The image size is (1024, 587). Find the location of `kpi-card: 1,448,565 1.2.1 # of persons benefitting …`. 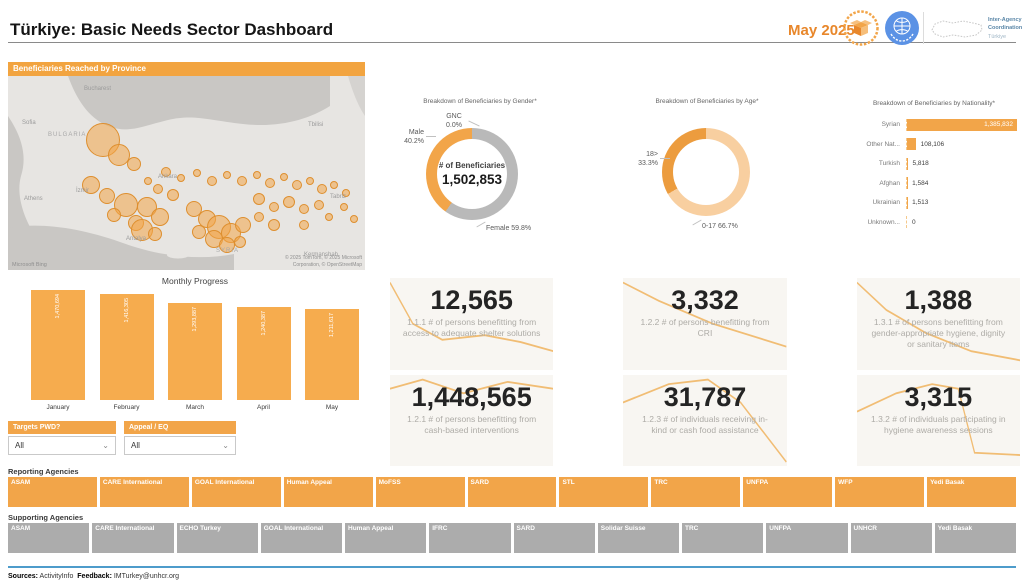

kpi-card: 1,448,565 1.2.1 # of persons benefitting … is located at coordinates (472, 420).